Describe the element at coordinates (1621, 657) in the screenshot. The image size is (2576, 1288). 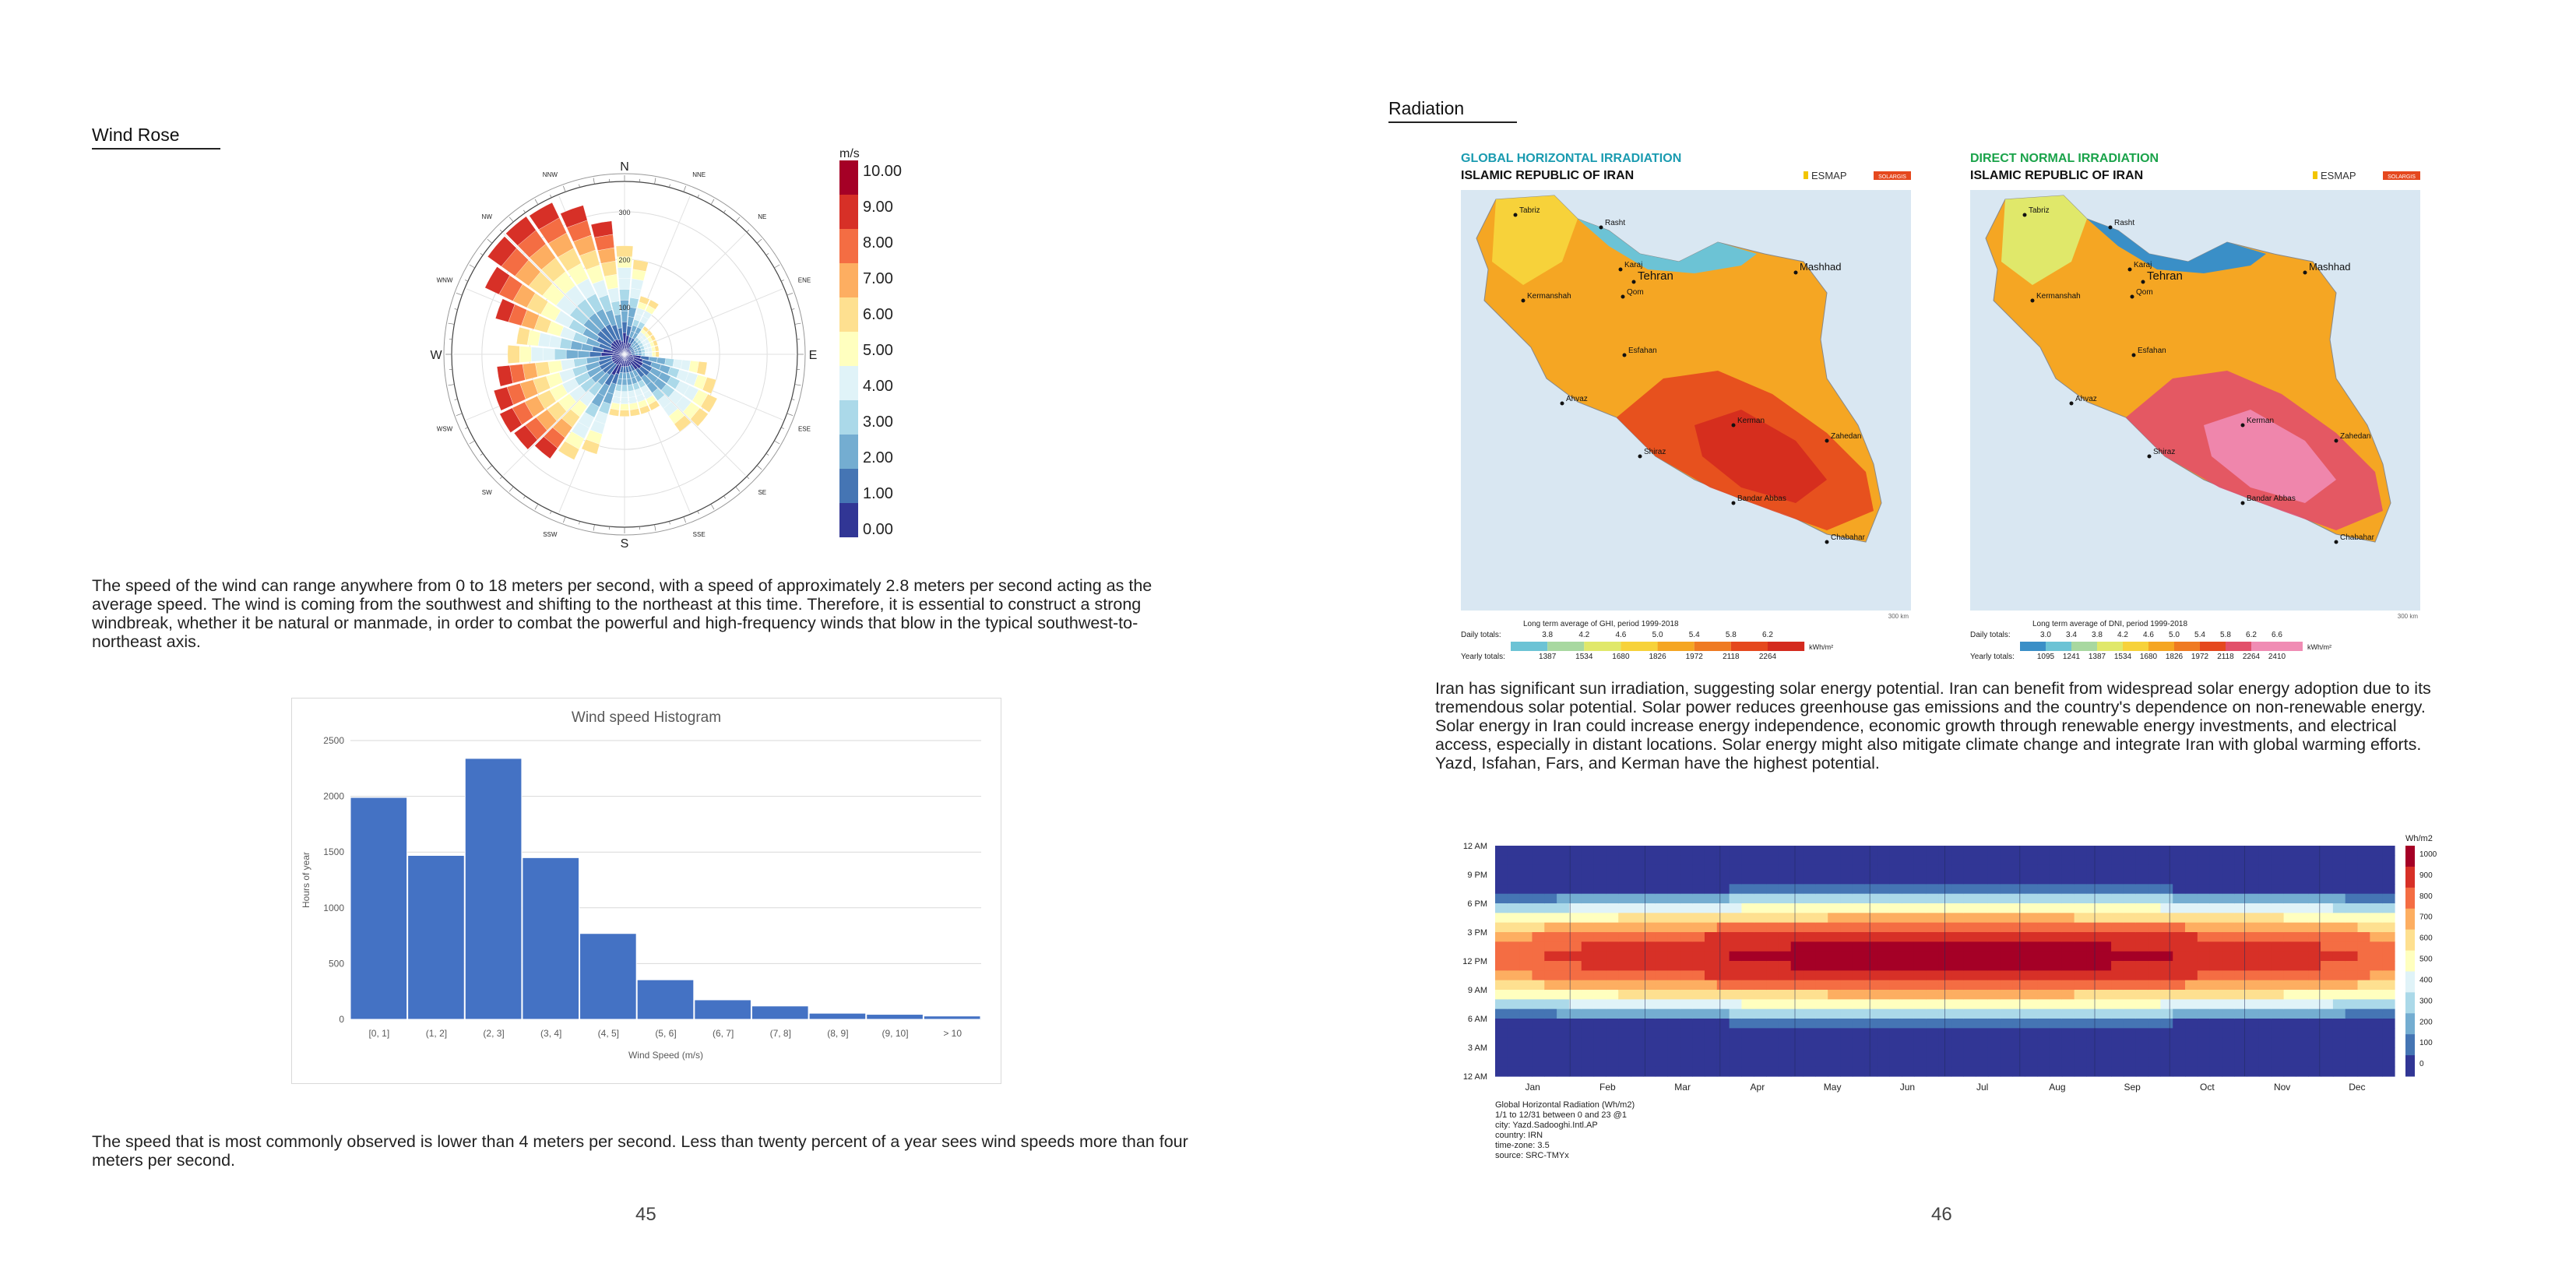
I see `yearly-value: 1680` at that location.